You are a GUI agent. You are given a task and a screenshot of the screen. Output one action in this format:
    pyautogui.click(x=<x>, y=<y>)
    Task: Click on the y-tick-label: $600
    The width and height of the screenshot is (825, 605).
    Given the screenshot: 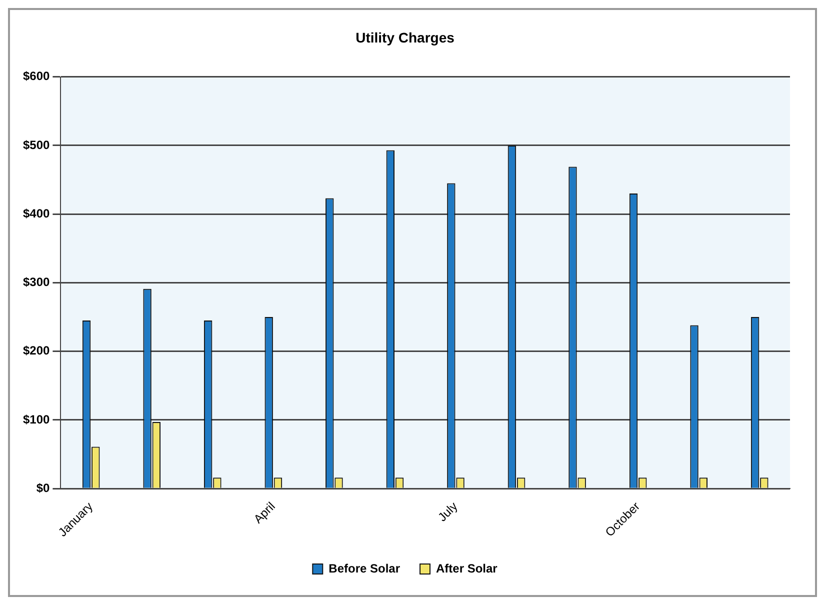 What is the action you would take?
    pyautogui.click(x=36, y=76)
    